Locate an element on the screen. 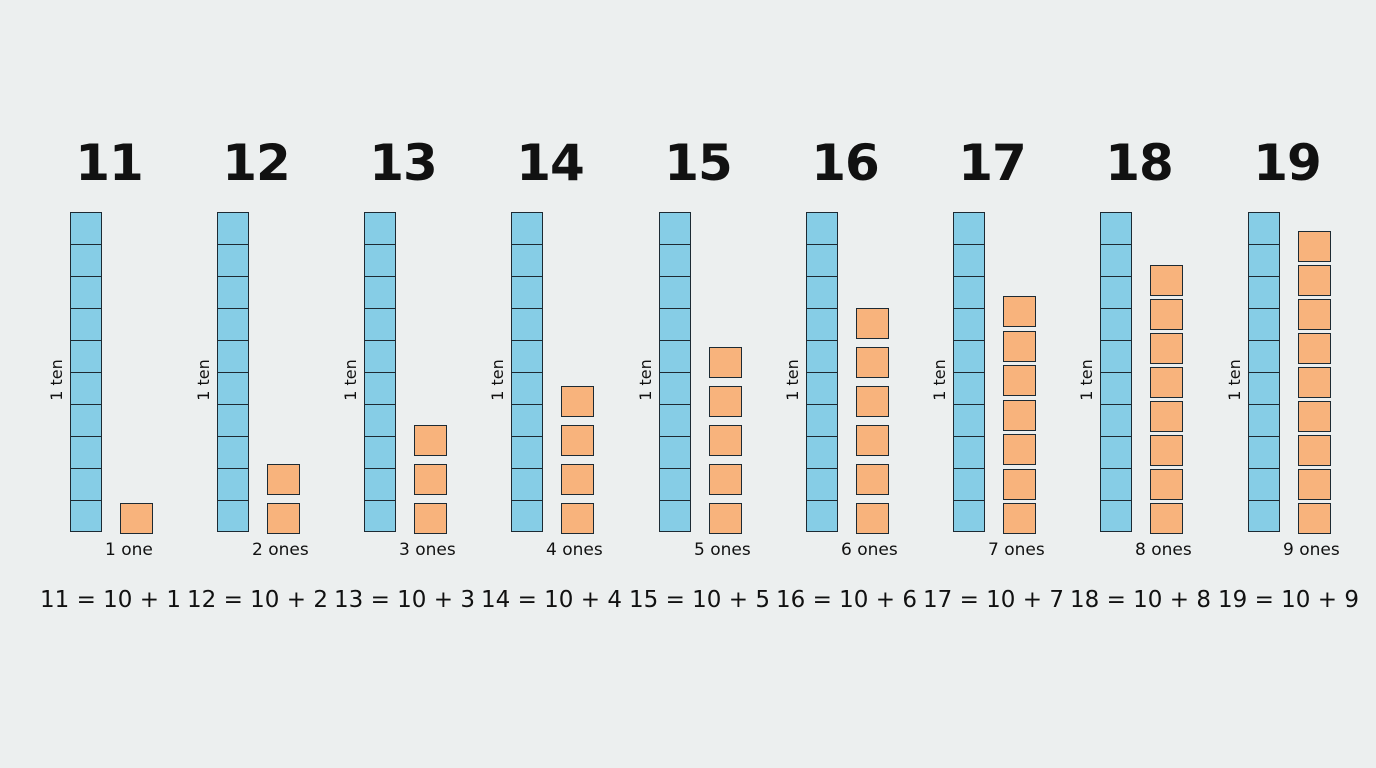 This screenshot has width=1376, height=768. number-column-19: 19 1 ten 9 ones 19 = 10 + 9 is located at coordinates (1297, 384).